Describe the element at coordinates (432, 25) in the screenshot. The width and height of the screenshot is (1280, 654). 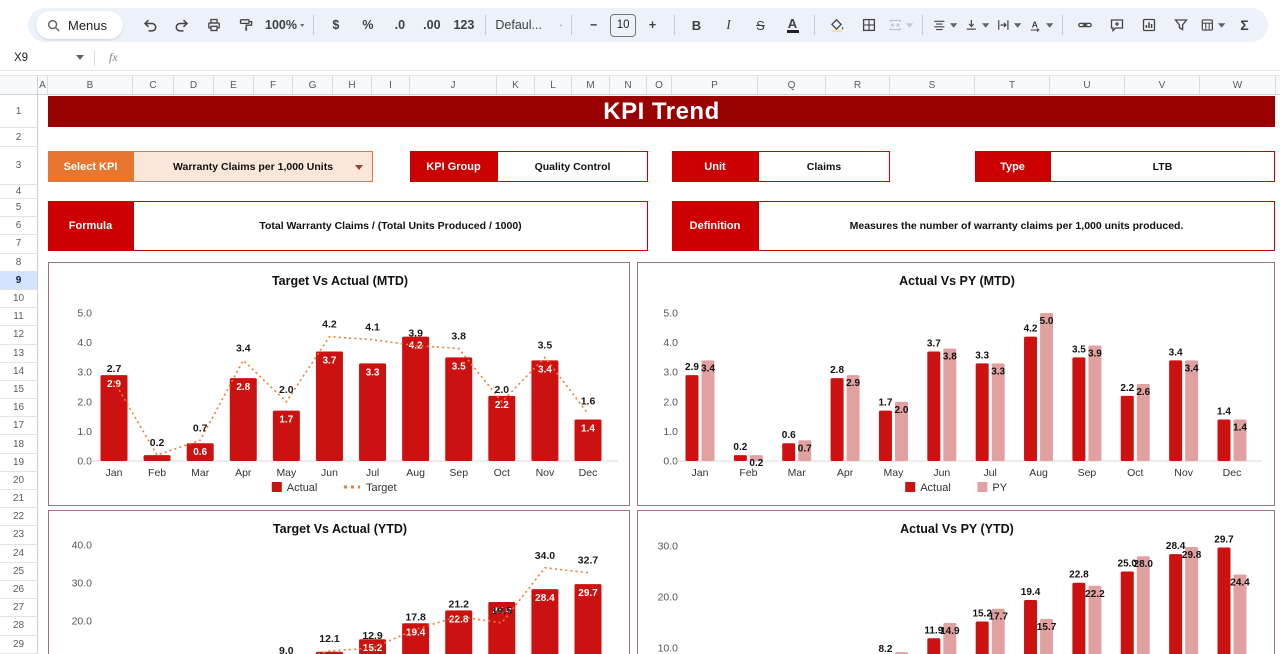
I see `increase-decimal-button: .00` at that location.